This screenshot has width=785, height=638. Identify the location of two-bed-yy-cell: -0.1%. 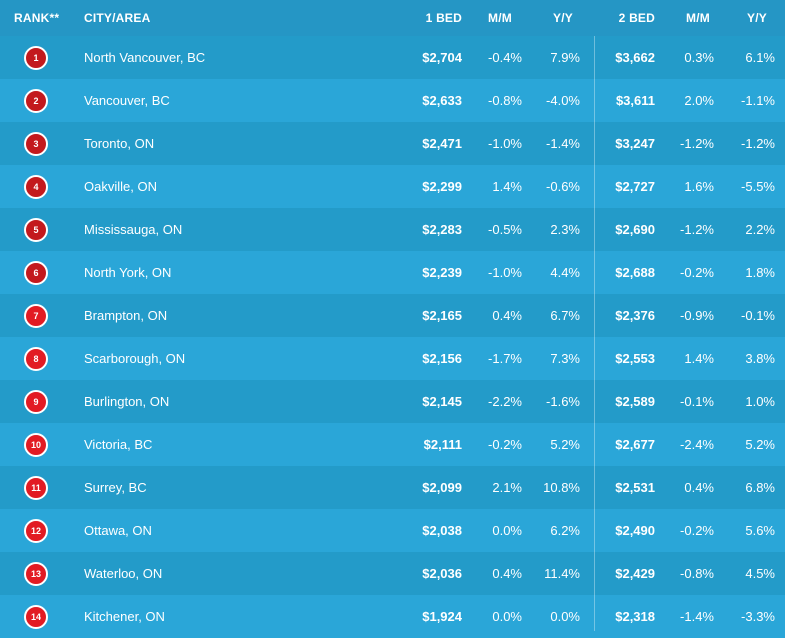
(758, 315).